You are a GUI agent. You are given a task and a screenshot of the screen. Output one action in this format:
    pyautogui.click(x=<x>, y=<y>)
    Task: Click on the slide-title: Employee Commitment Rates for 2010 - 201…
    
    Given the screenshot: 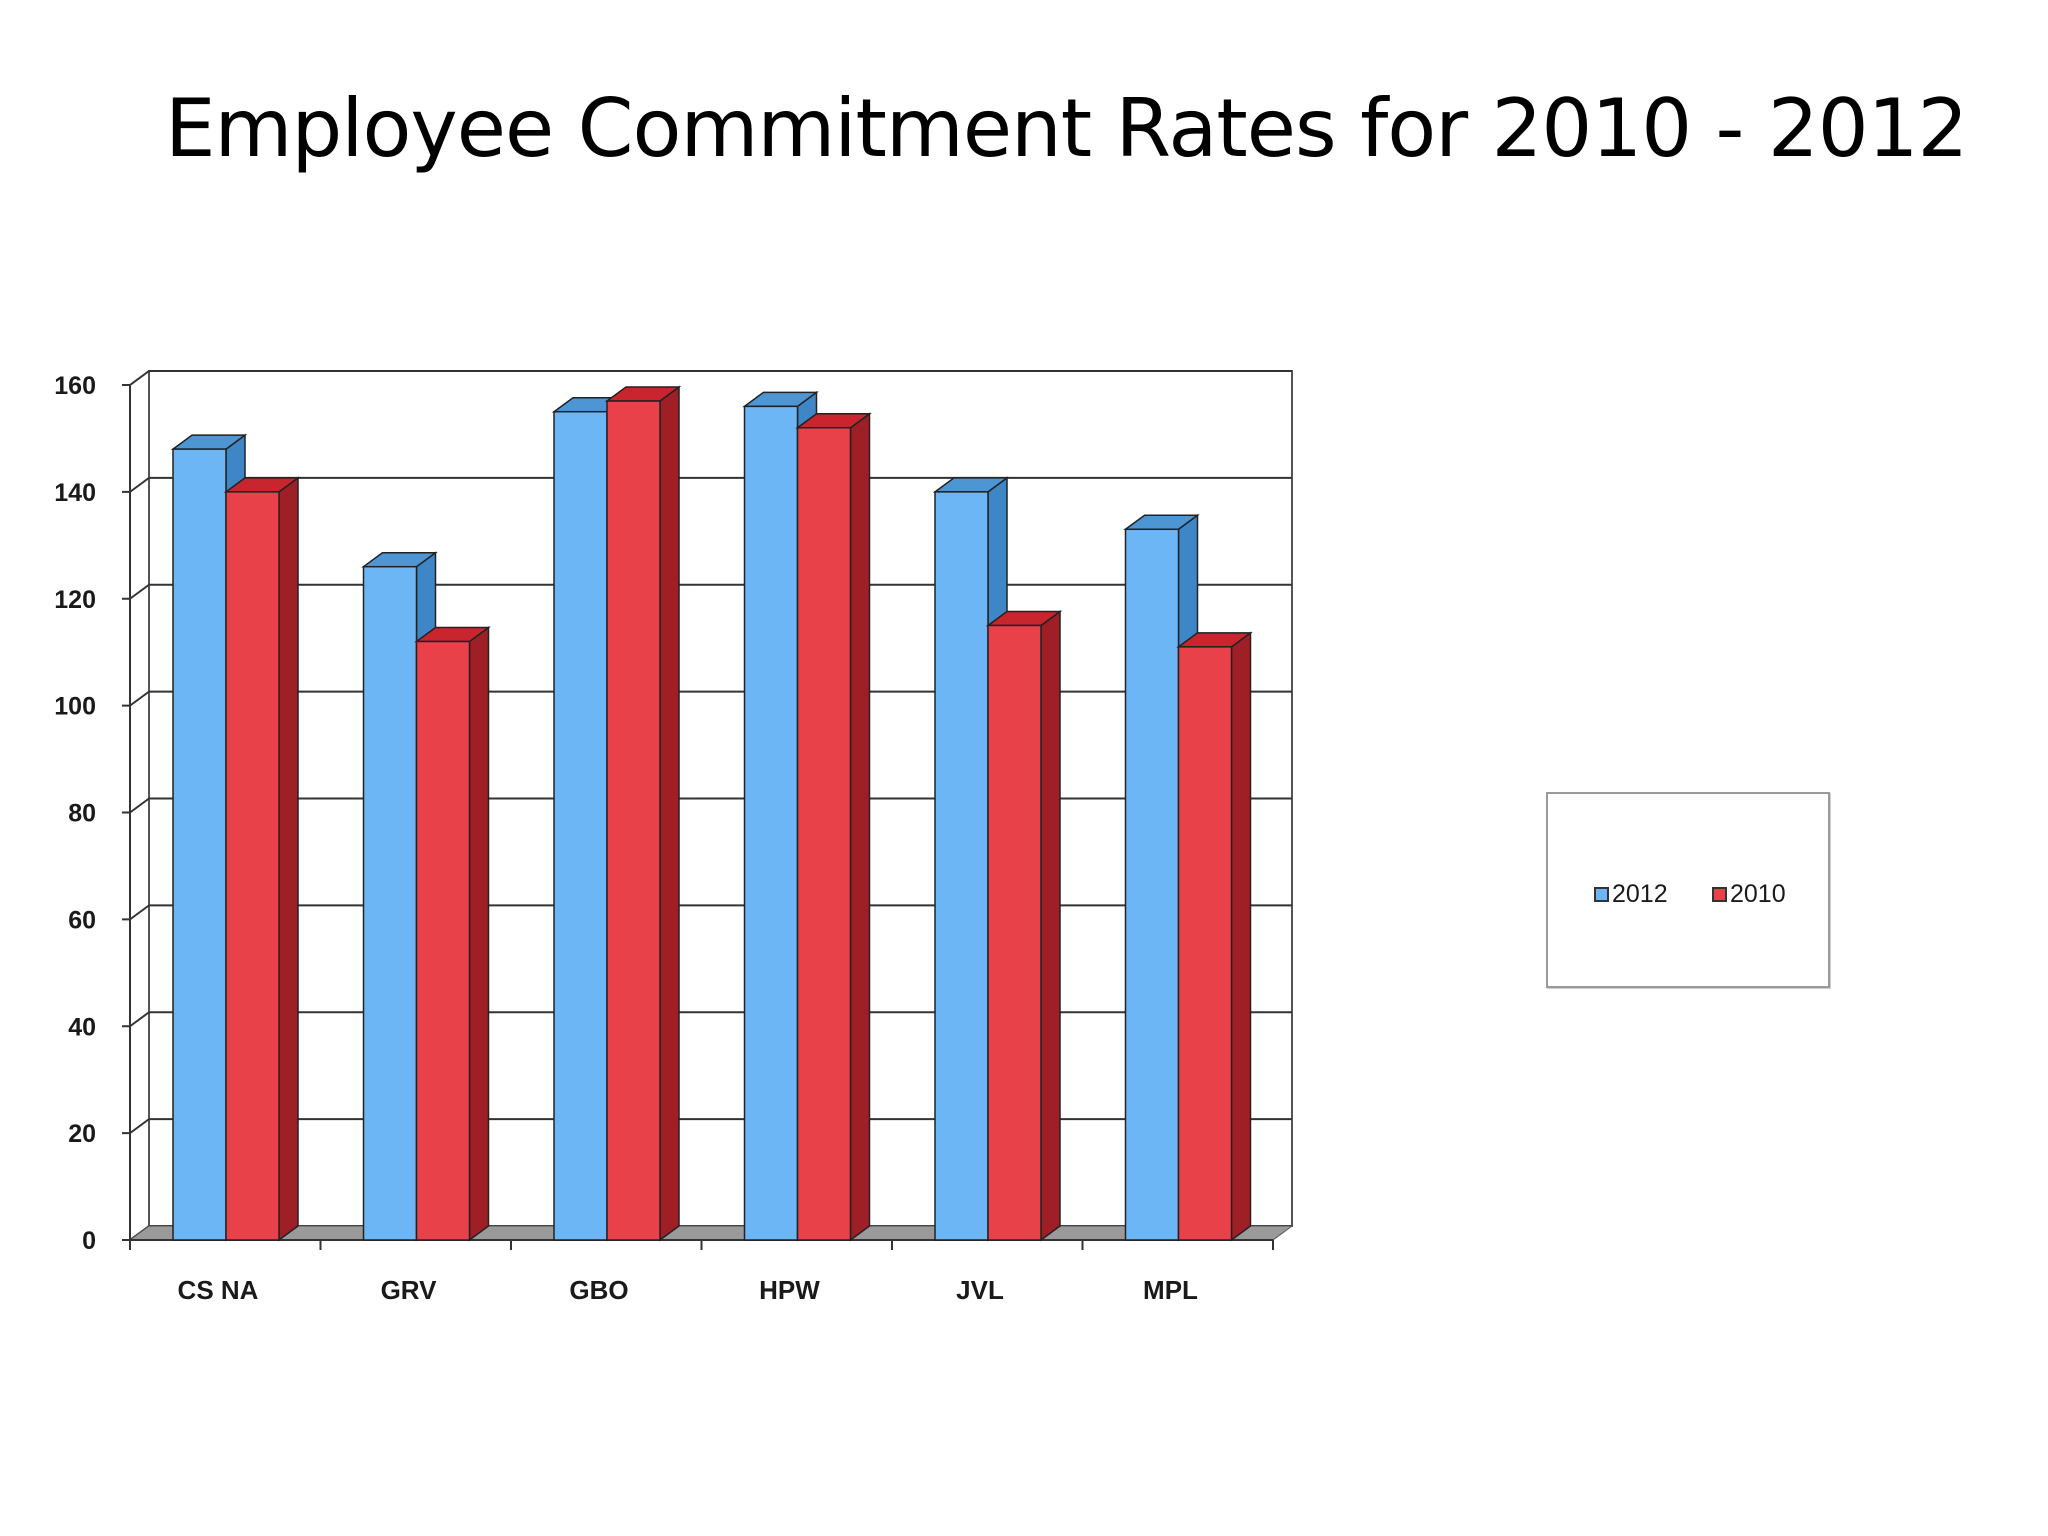 What is the action you would take?
    pyautogui.click(x=1066, y=128)
    